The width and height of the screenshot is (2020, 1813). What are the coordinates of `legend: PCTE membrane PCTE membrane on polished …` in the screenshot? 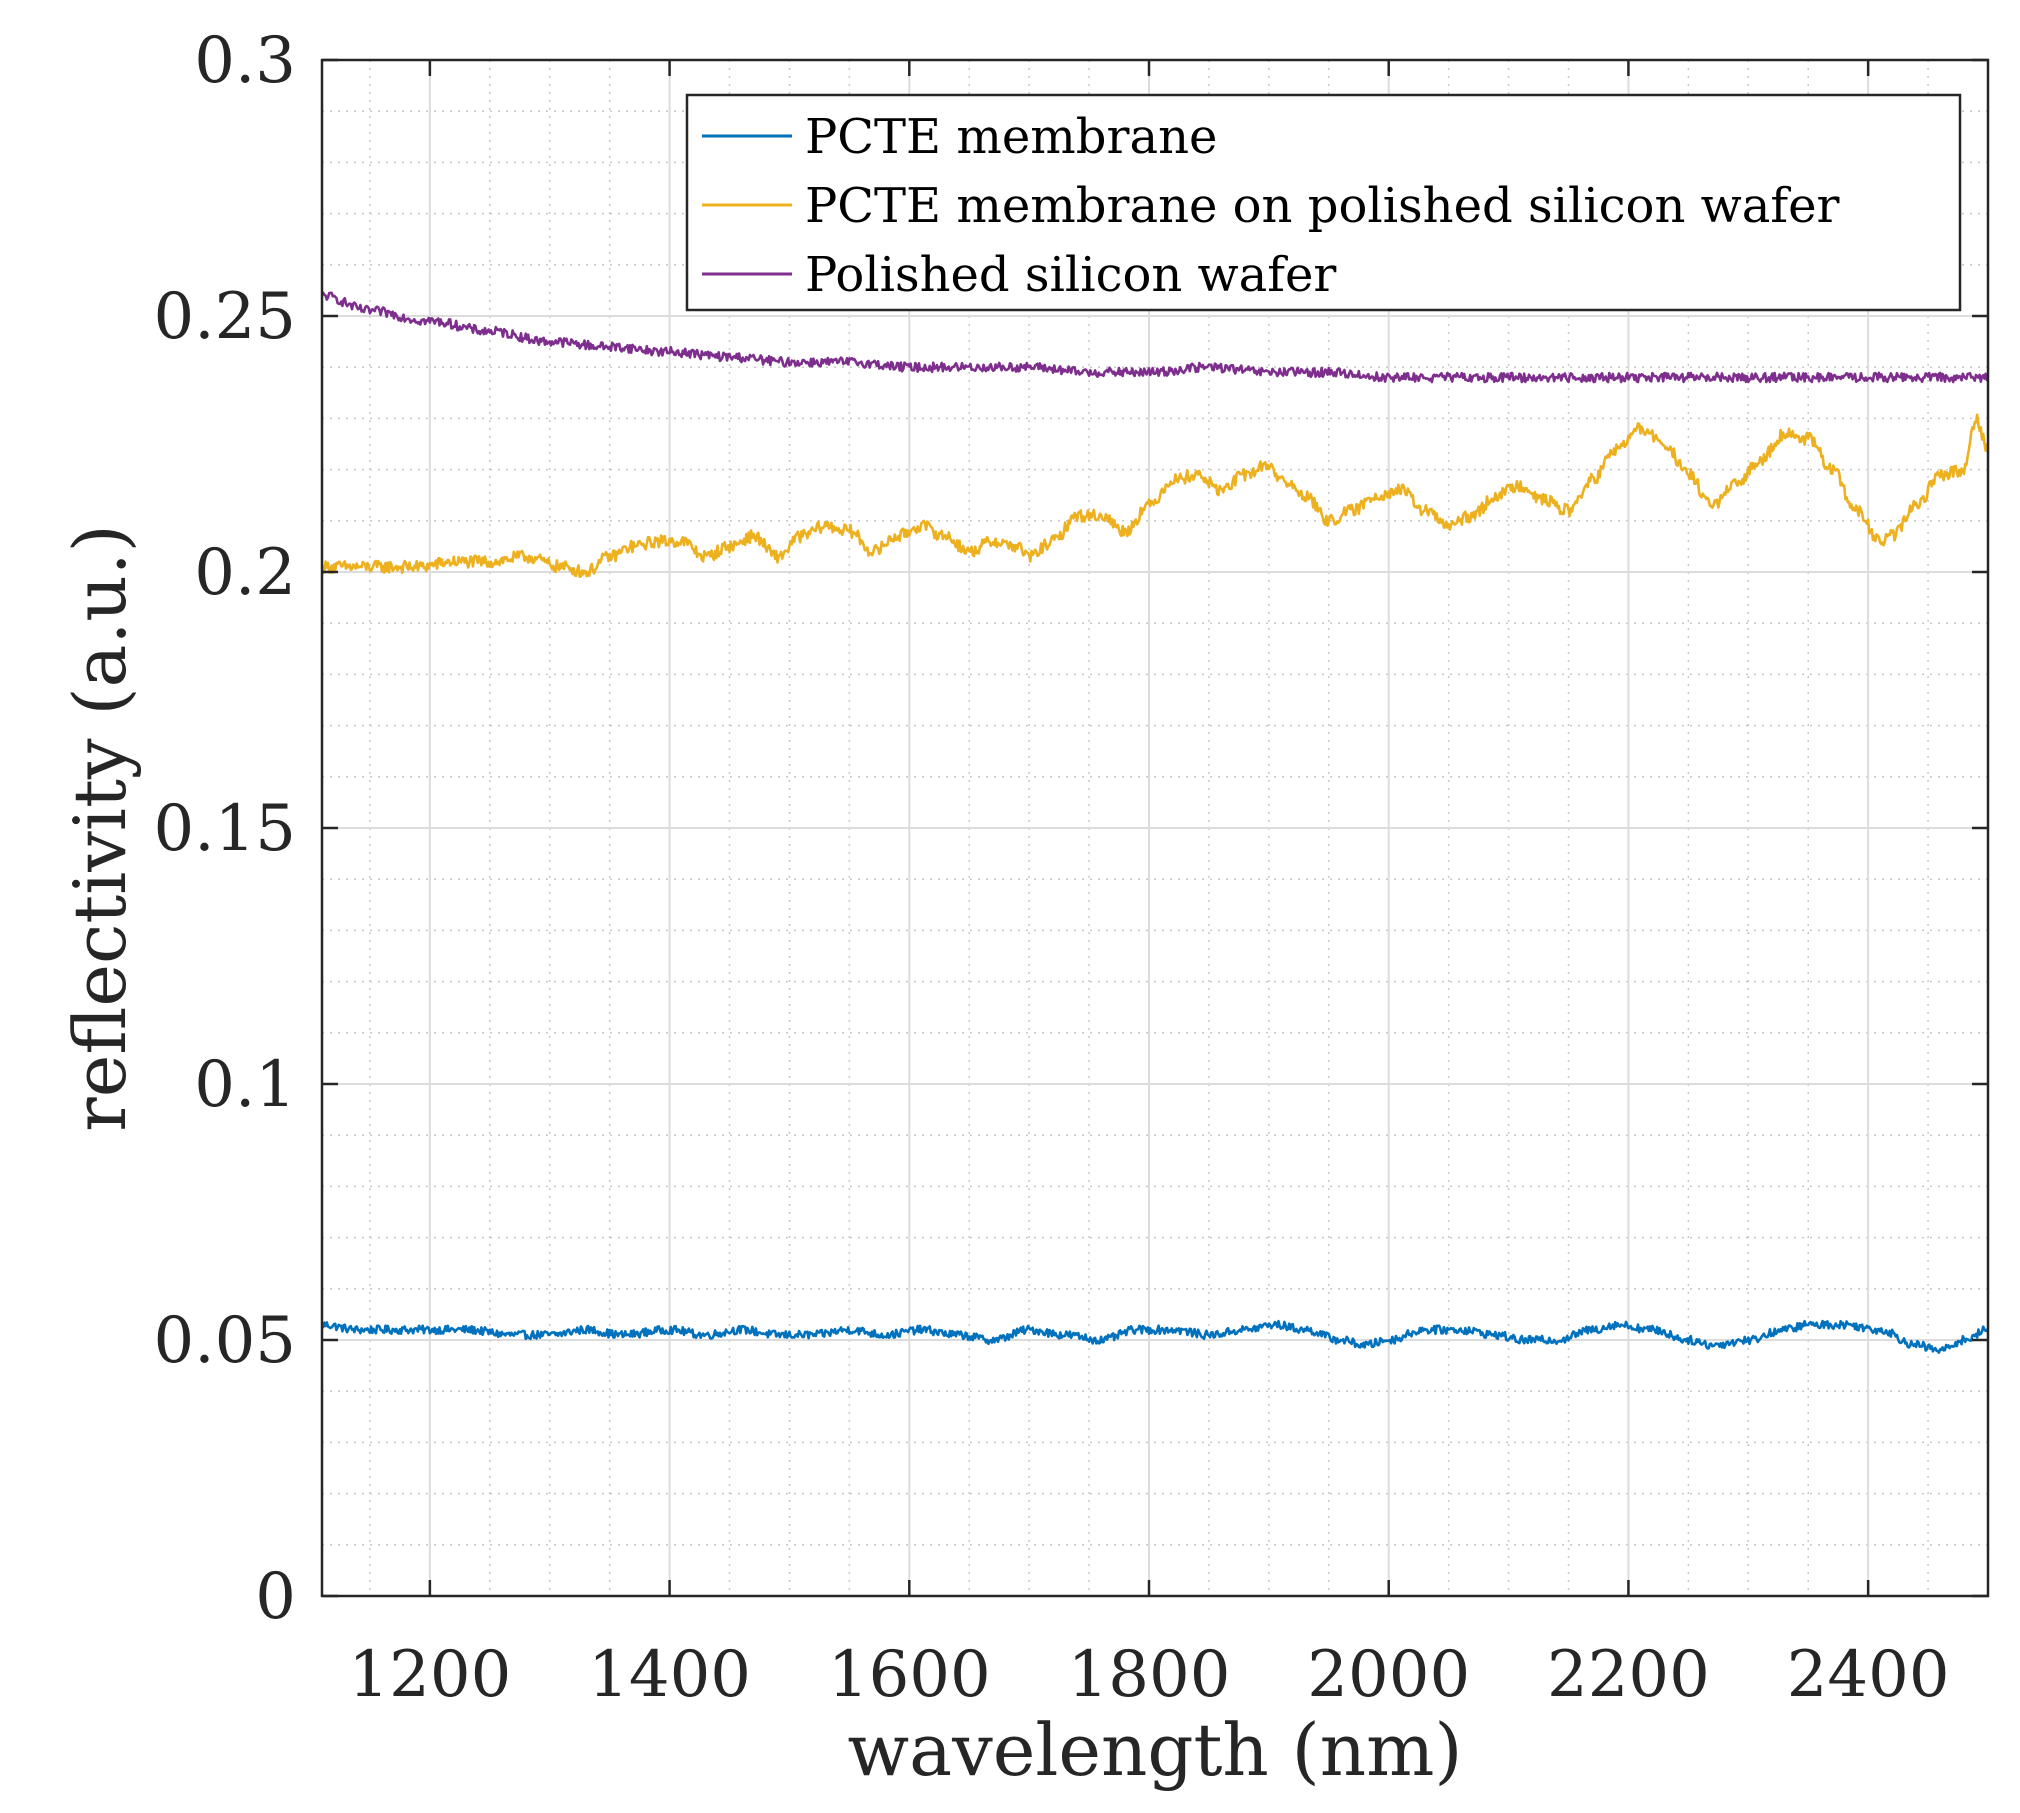 It's located at (1323, 202).